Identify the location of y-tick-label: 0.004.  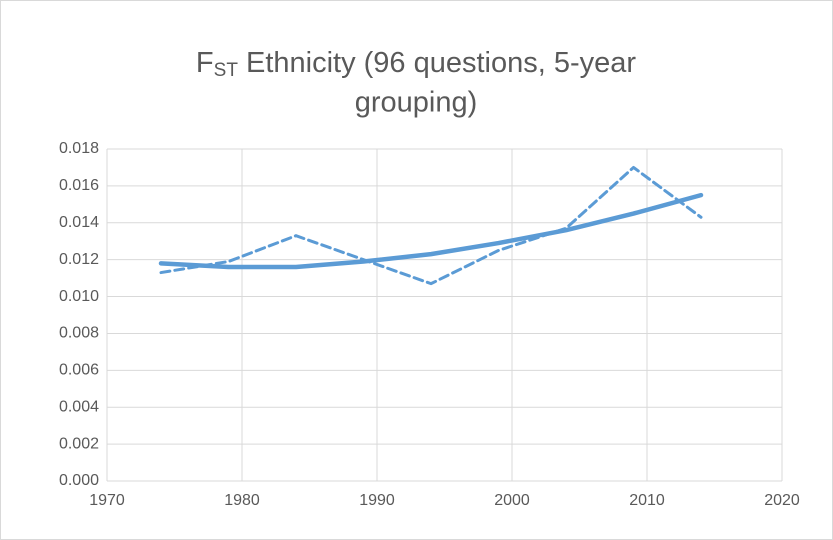
(79, 406).